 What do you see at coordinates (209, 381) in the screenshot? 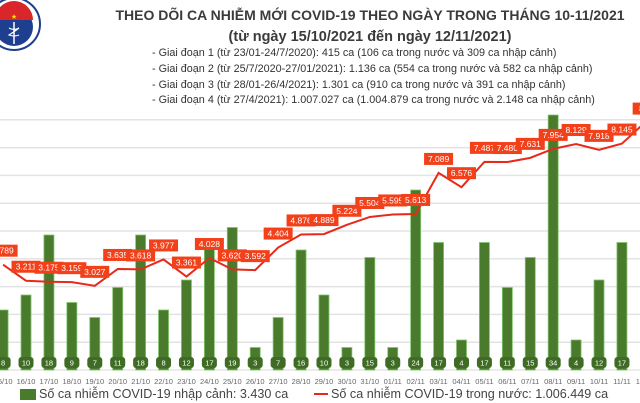
I see `x-tick-label: 24/10` at bounding box center [209, 381].